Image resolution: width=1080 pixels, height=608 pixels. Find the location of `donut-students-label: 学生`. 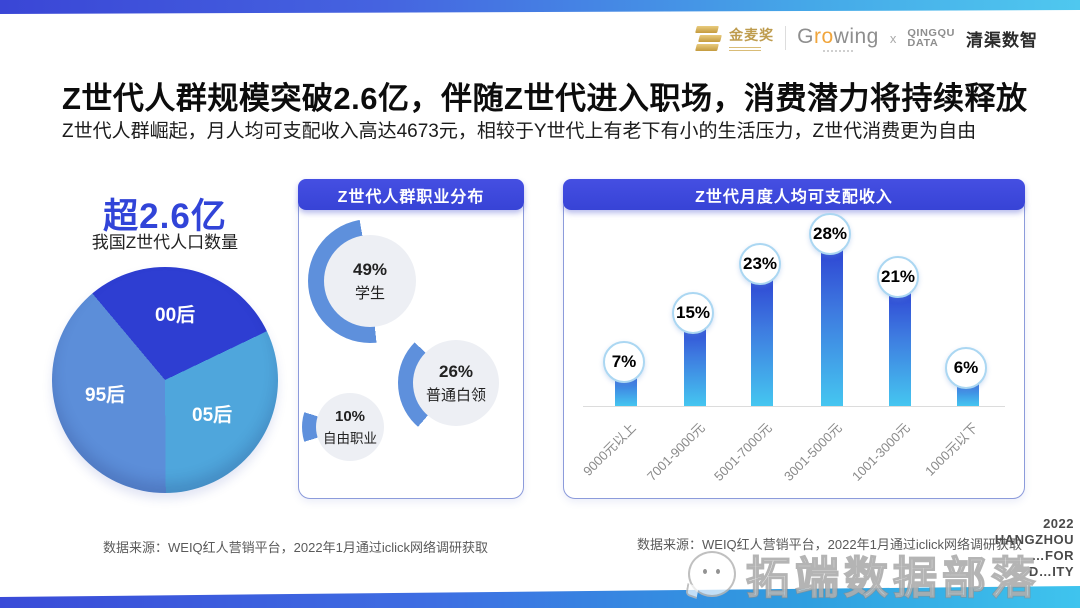

donut-students-label: 学生 is located at coordinates (369, 293).